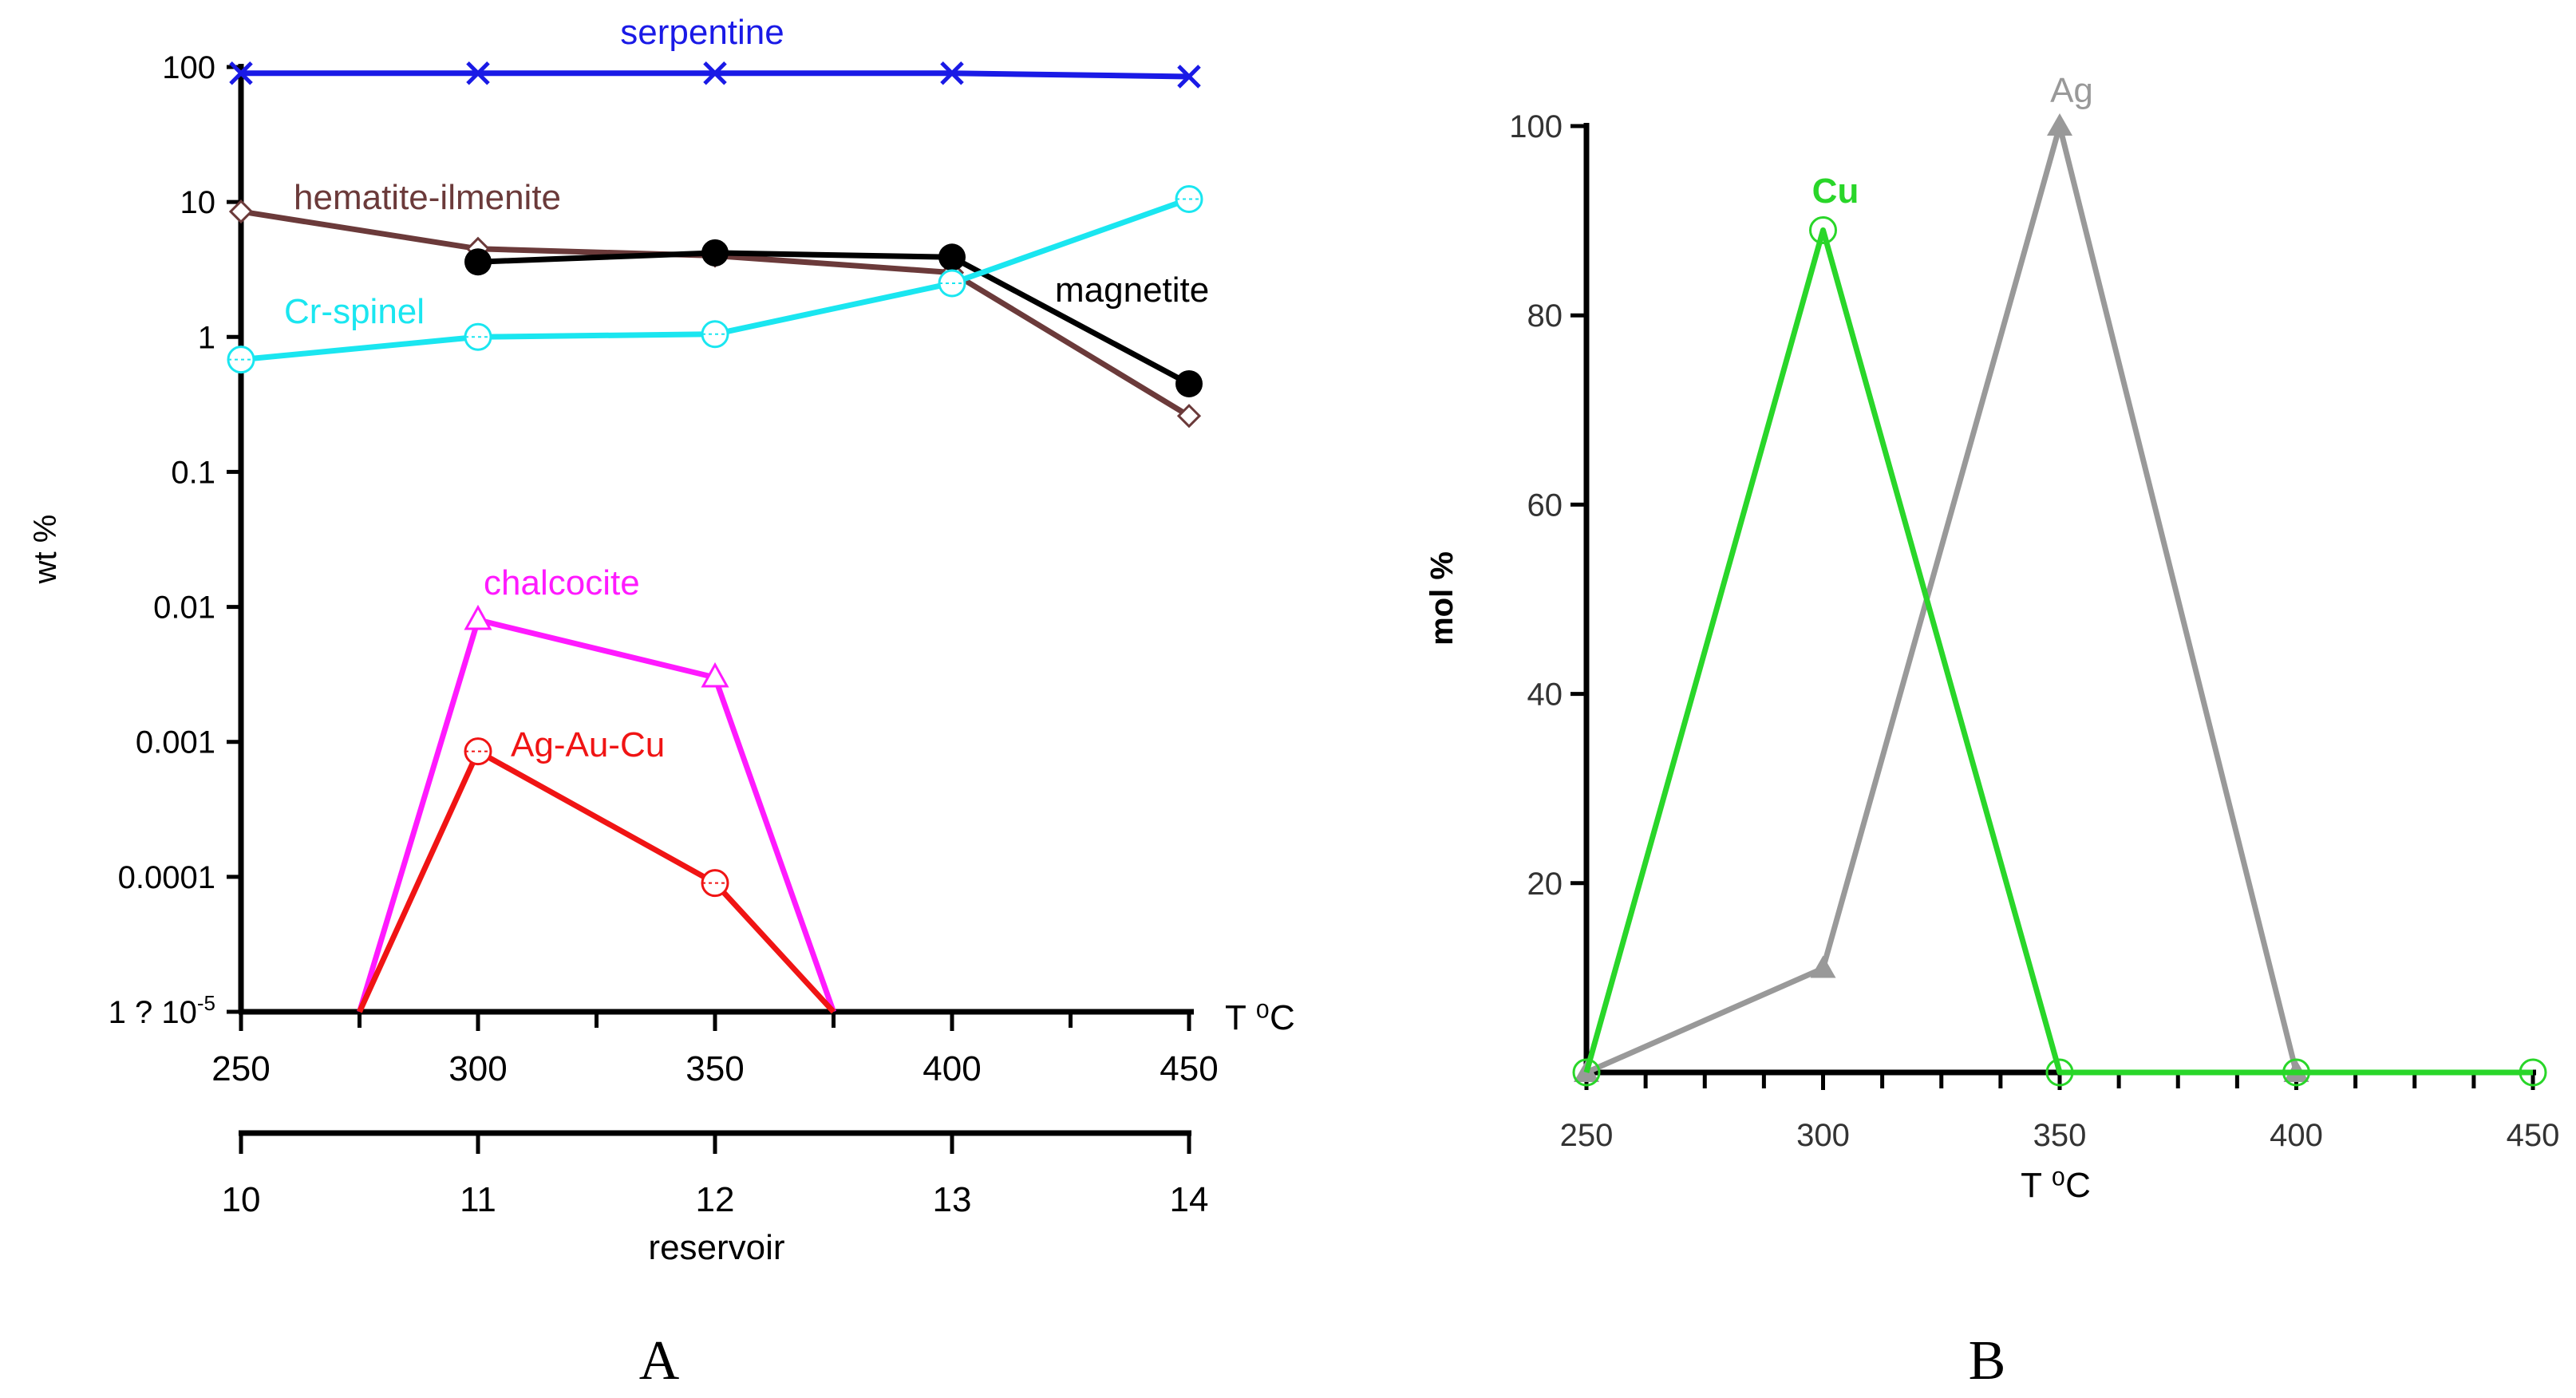 This screenshot has width=2576, height=1398. I want to click on panel-a-x-tick-label: 450, so click(1189, 1068).